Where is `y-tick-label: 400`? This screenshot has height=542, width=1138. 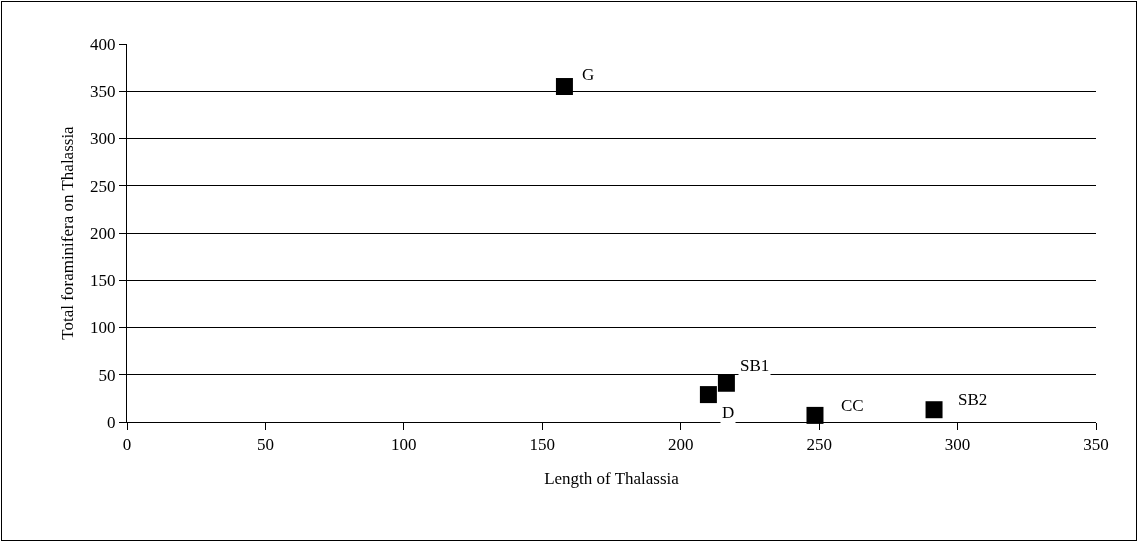 y-tick-label: 400 is located at coordinates (103, 44).